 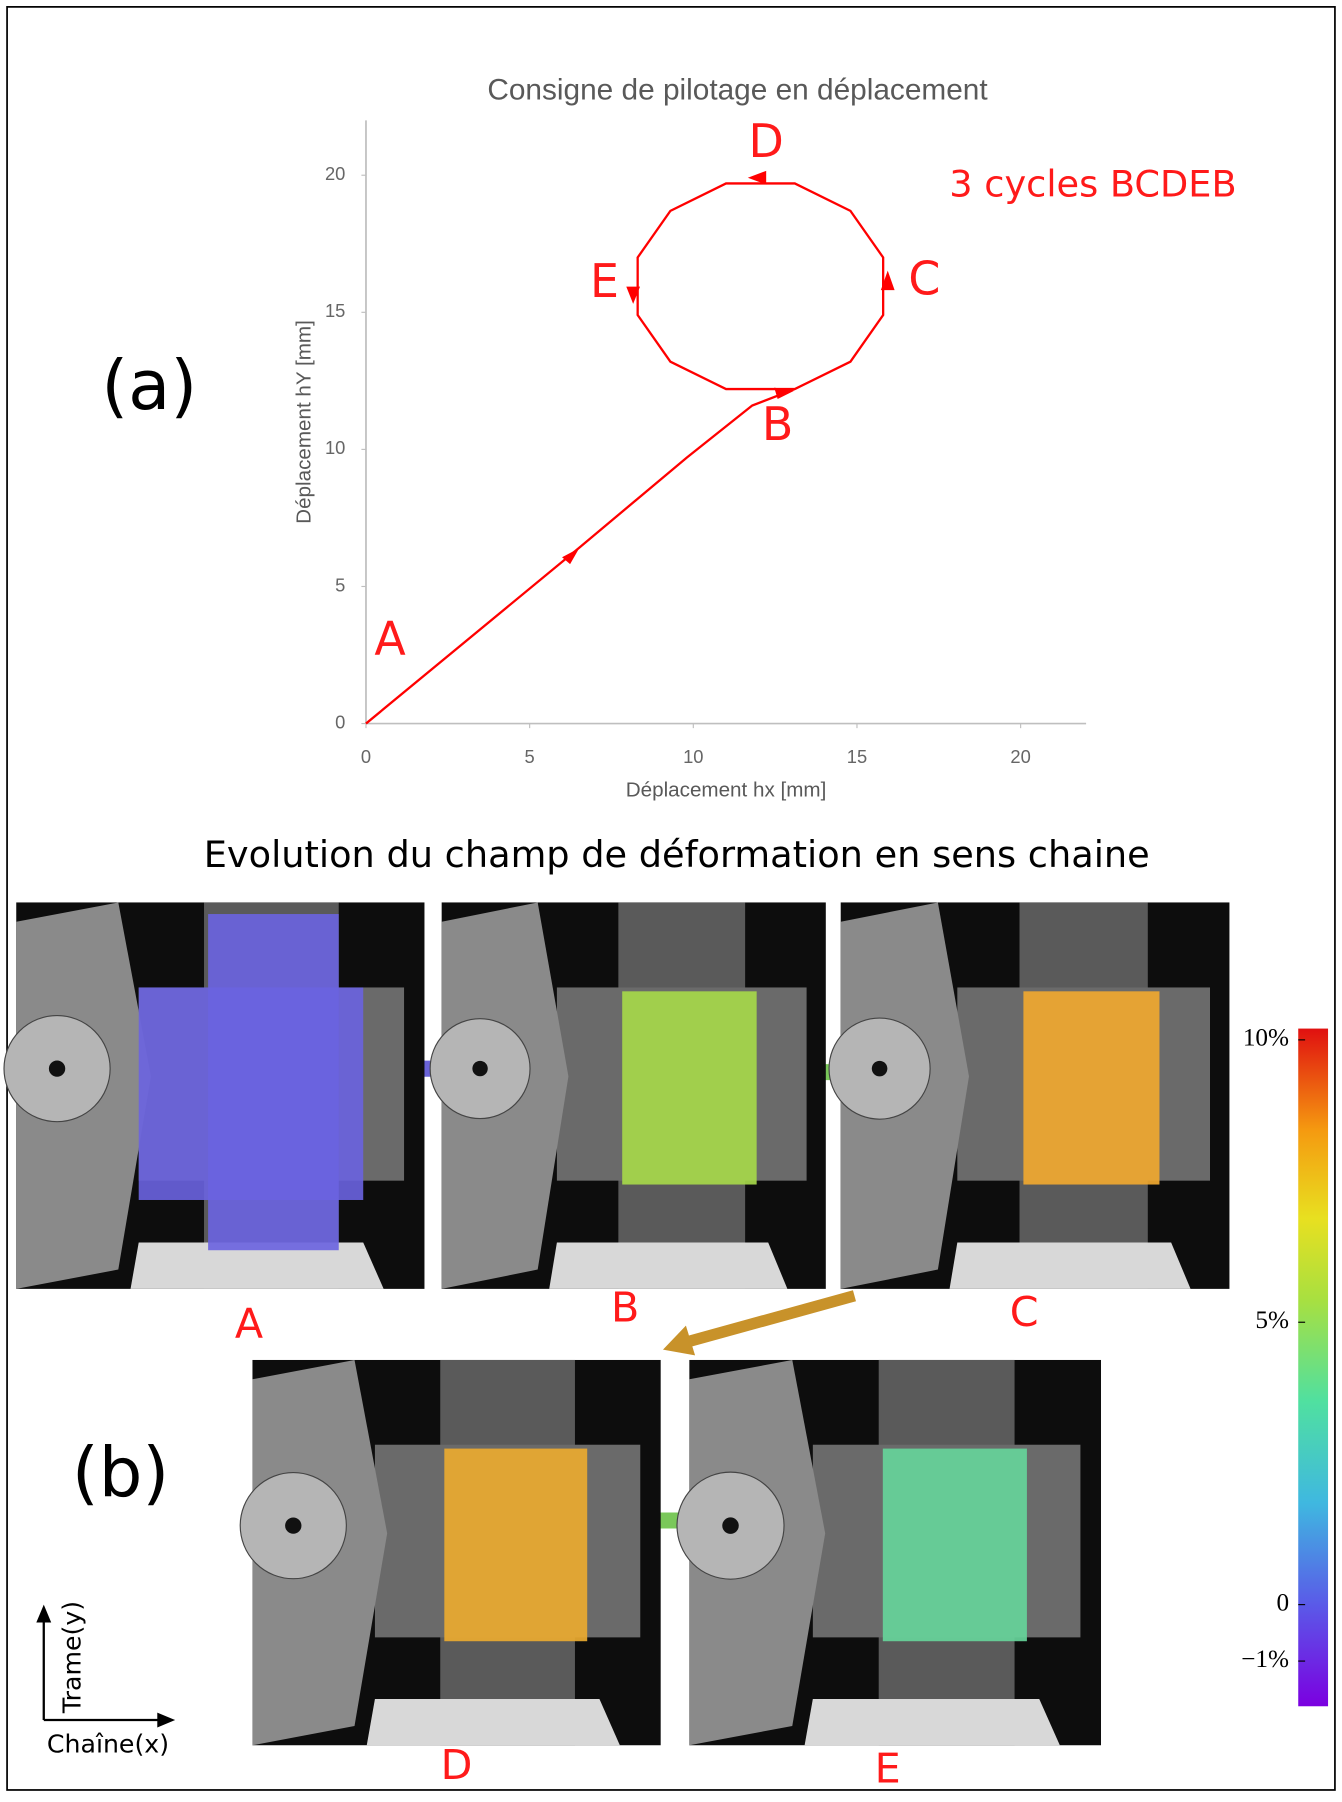 What do you see at coordinates (604, 281) in the screenshot?
I see `point-label: E` at bounding box center [604, 281].